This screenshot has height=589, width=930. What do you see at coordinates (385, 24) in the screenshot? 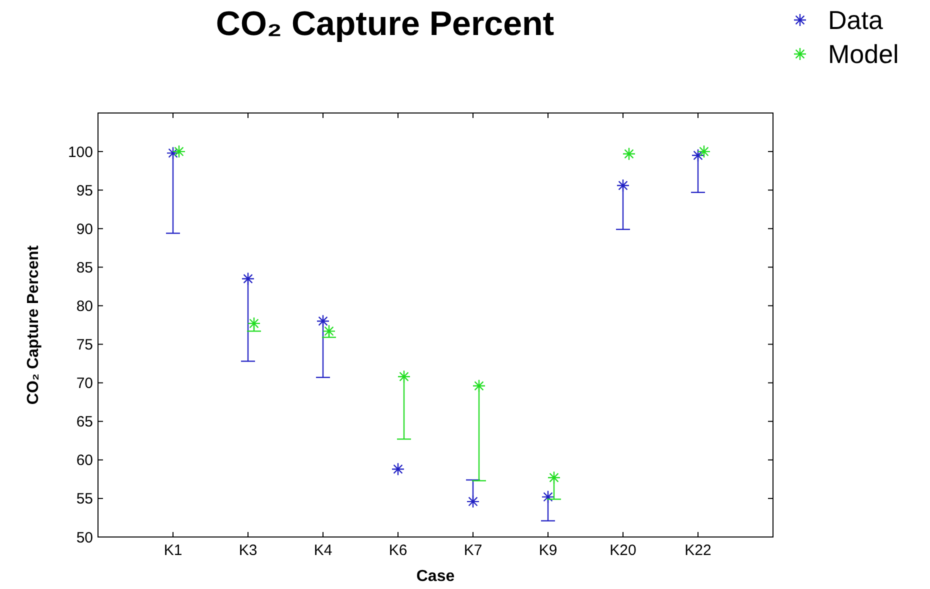
I see `chart-title: CO₂ Capture Percent` at bounding box center [385, 24].